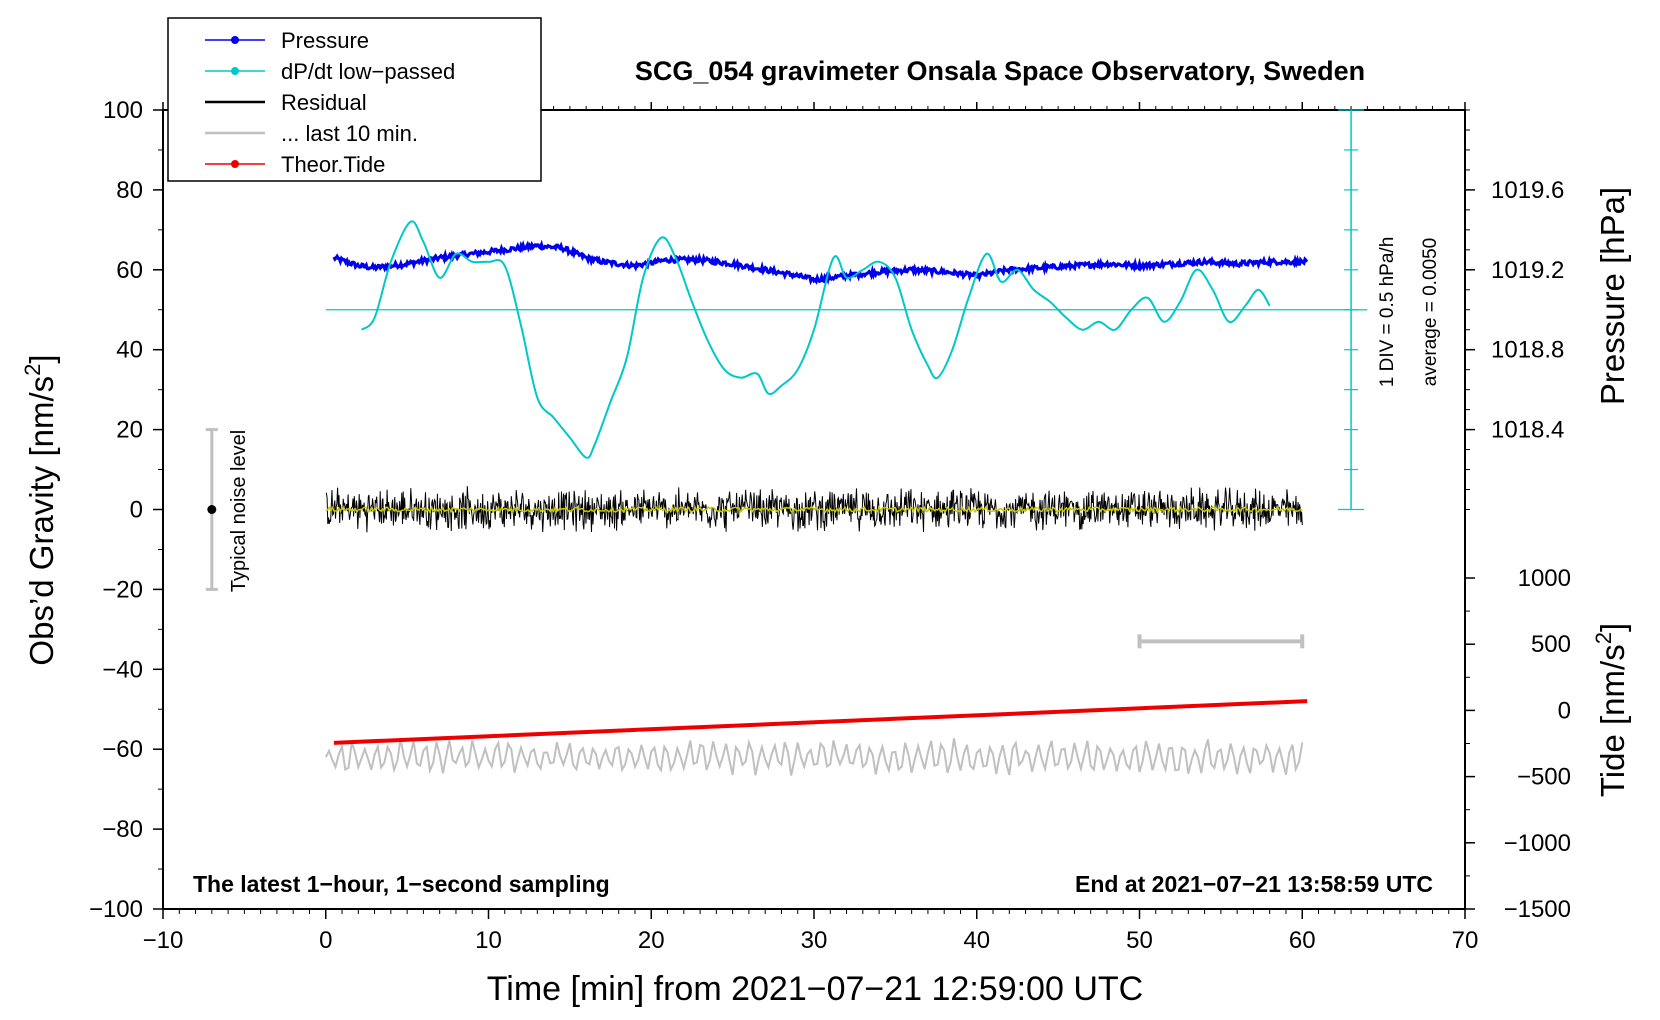 The height and width of the screenshot is (1020, 1660). I want to click on y-tick-label: 60, so click(129, 270).